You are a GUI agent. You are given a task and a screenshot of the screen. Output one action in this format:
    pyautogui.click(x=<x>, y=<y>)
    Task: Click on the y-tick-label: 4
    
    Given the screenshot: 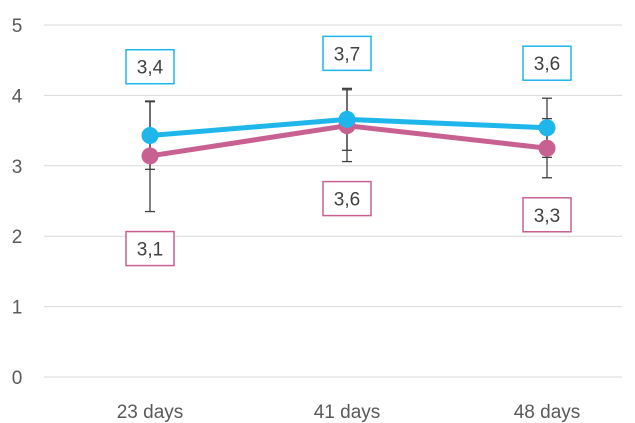 What is the action you would take?
    pyautogui.click(x=17, y=96)
    